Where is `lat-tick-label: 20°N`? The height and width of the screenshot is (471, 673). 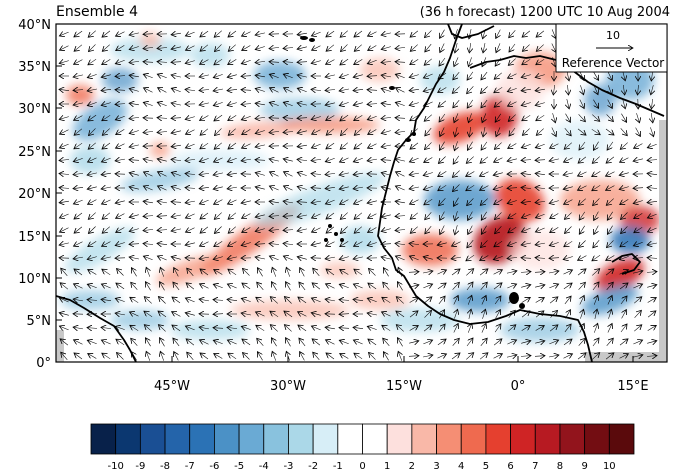 lat-tick-label: 20°N is located at coordinates (34, 194).